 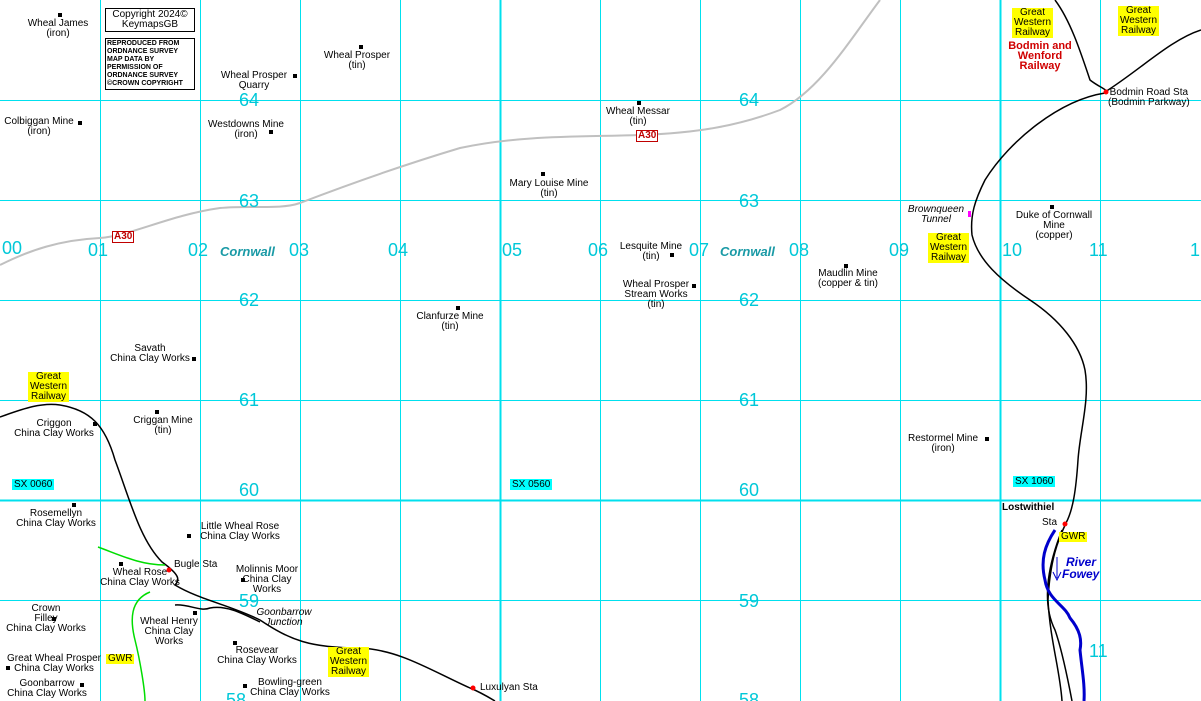 I want to click on grid-x-06: 06, so click(x=598, y=250).